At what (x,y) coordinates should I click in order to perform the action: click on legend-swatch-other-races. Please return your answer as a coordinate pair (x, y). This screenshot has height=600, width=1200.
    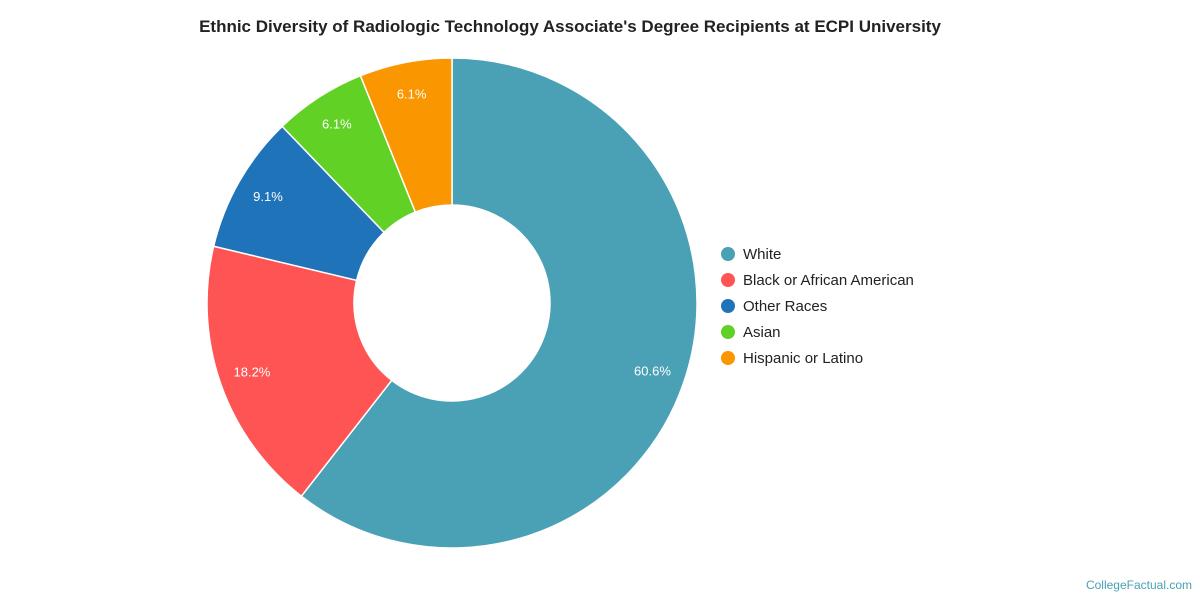
    Looking at the image, I should click on (728, 306).